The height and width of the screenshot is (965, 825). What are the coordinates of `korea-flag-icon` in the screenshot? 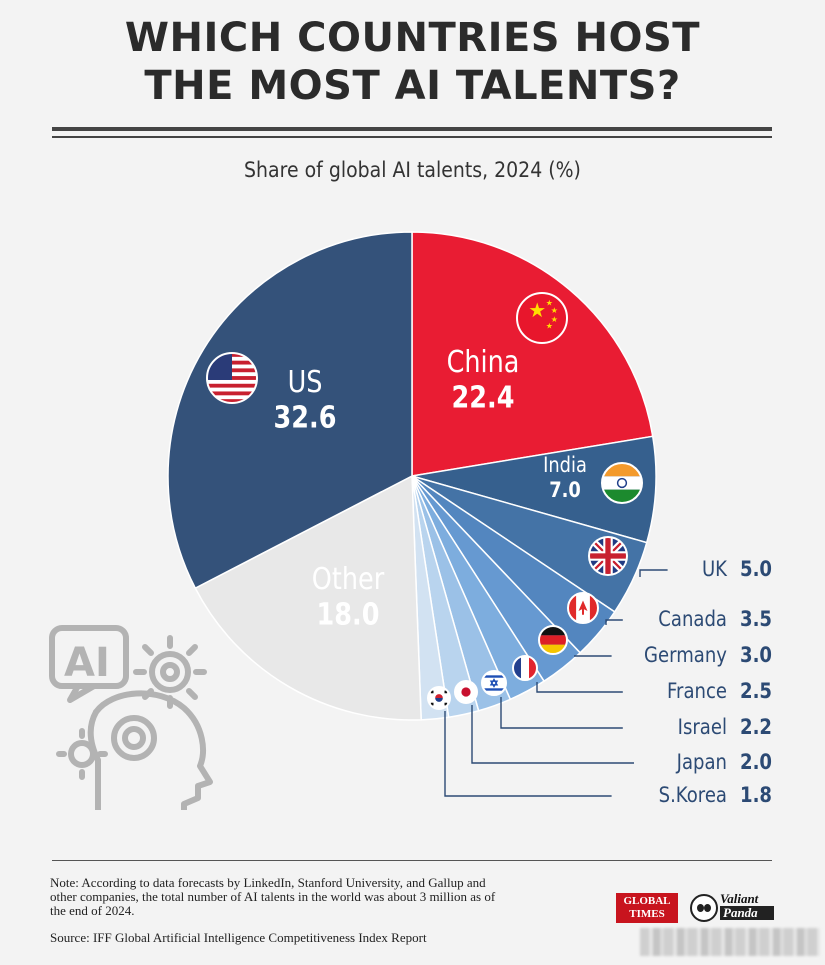 It's located at (439, 698).